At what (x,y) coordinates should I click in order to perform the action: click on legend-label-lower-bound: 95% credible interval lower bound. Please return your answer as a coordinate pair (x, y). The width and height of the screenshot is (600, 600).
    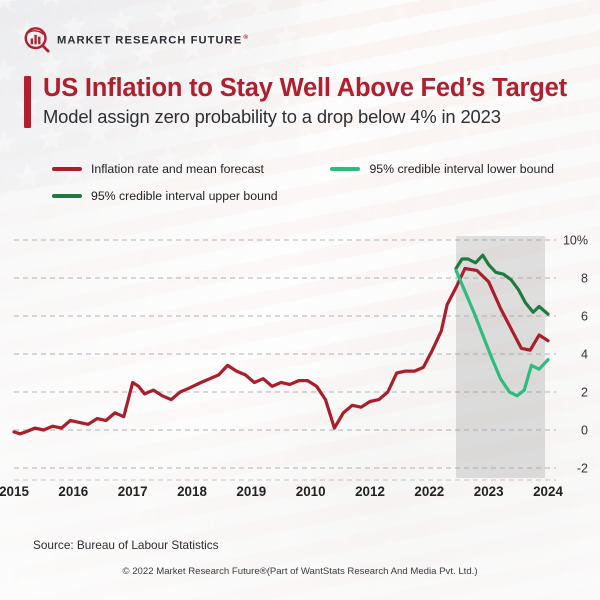
    Looking at the image, I should click on (461, 169).